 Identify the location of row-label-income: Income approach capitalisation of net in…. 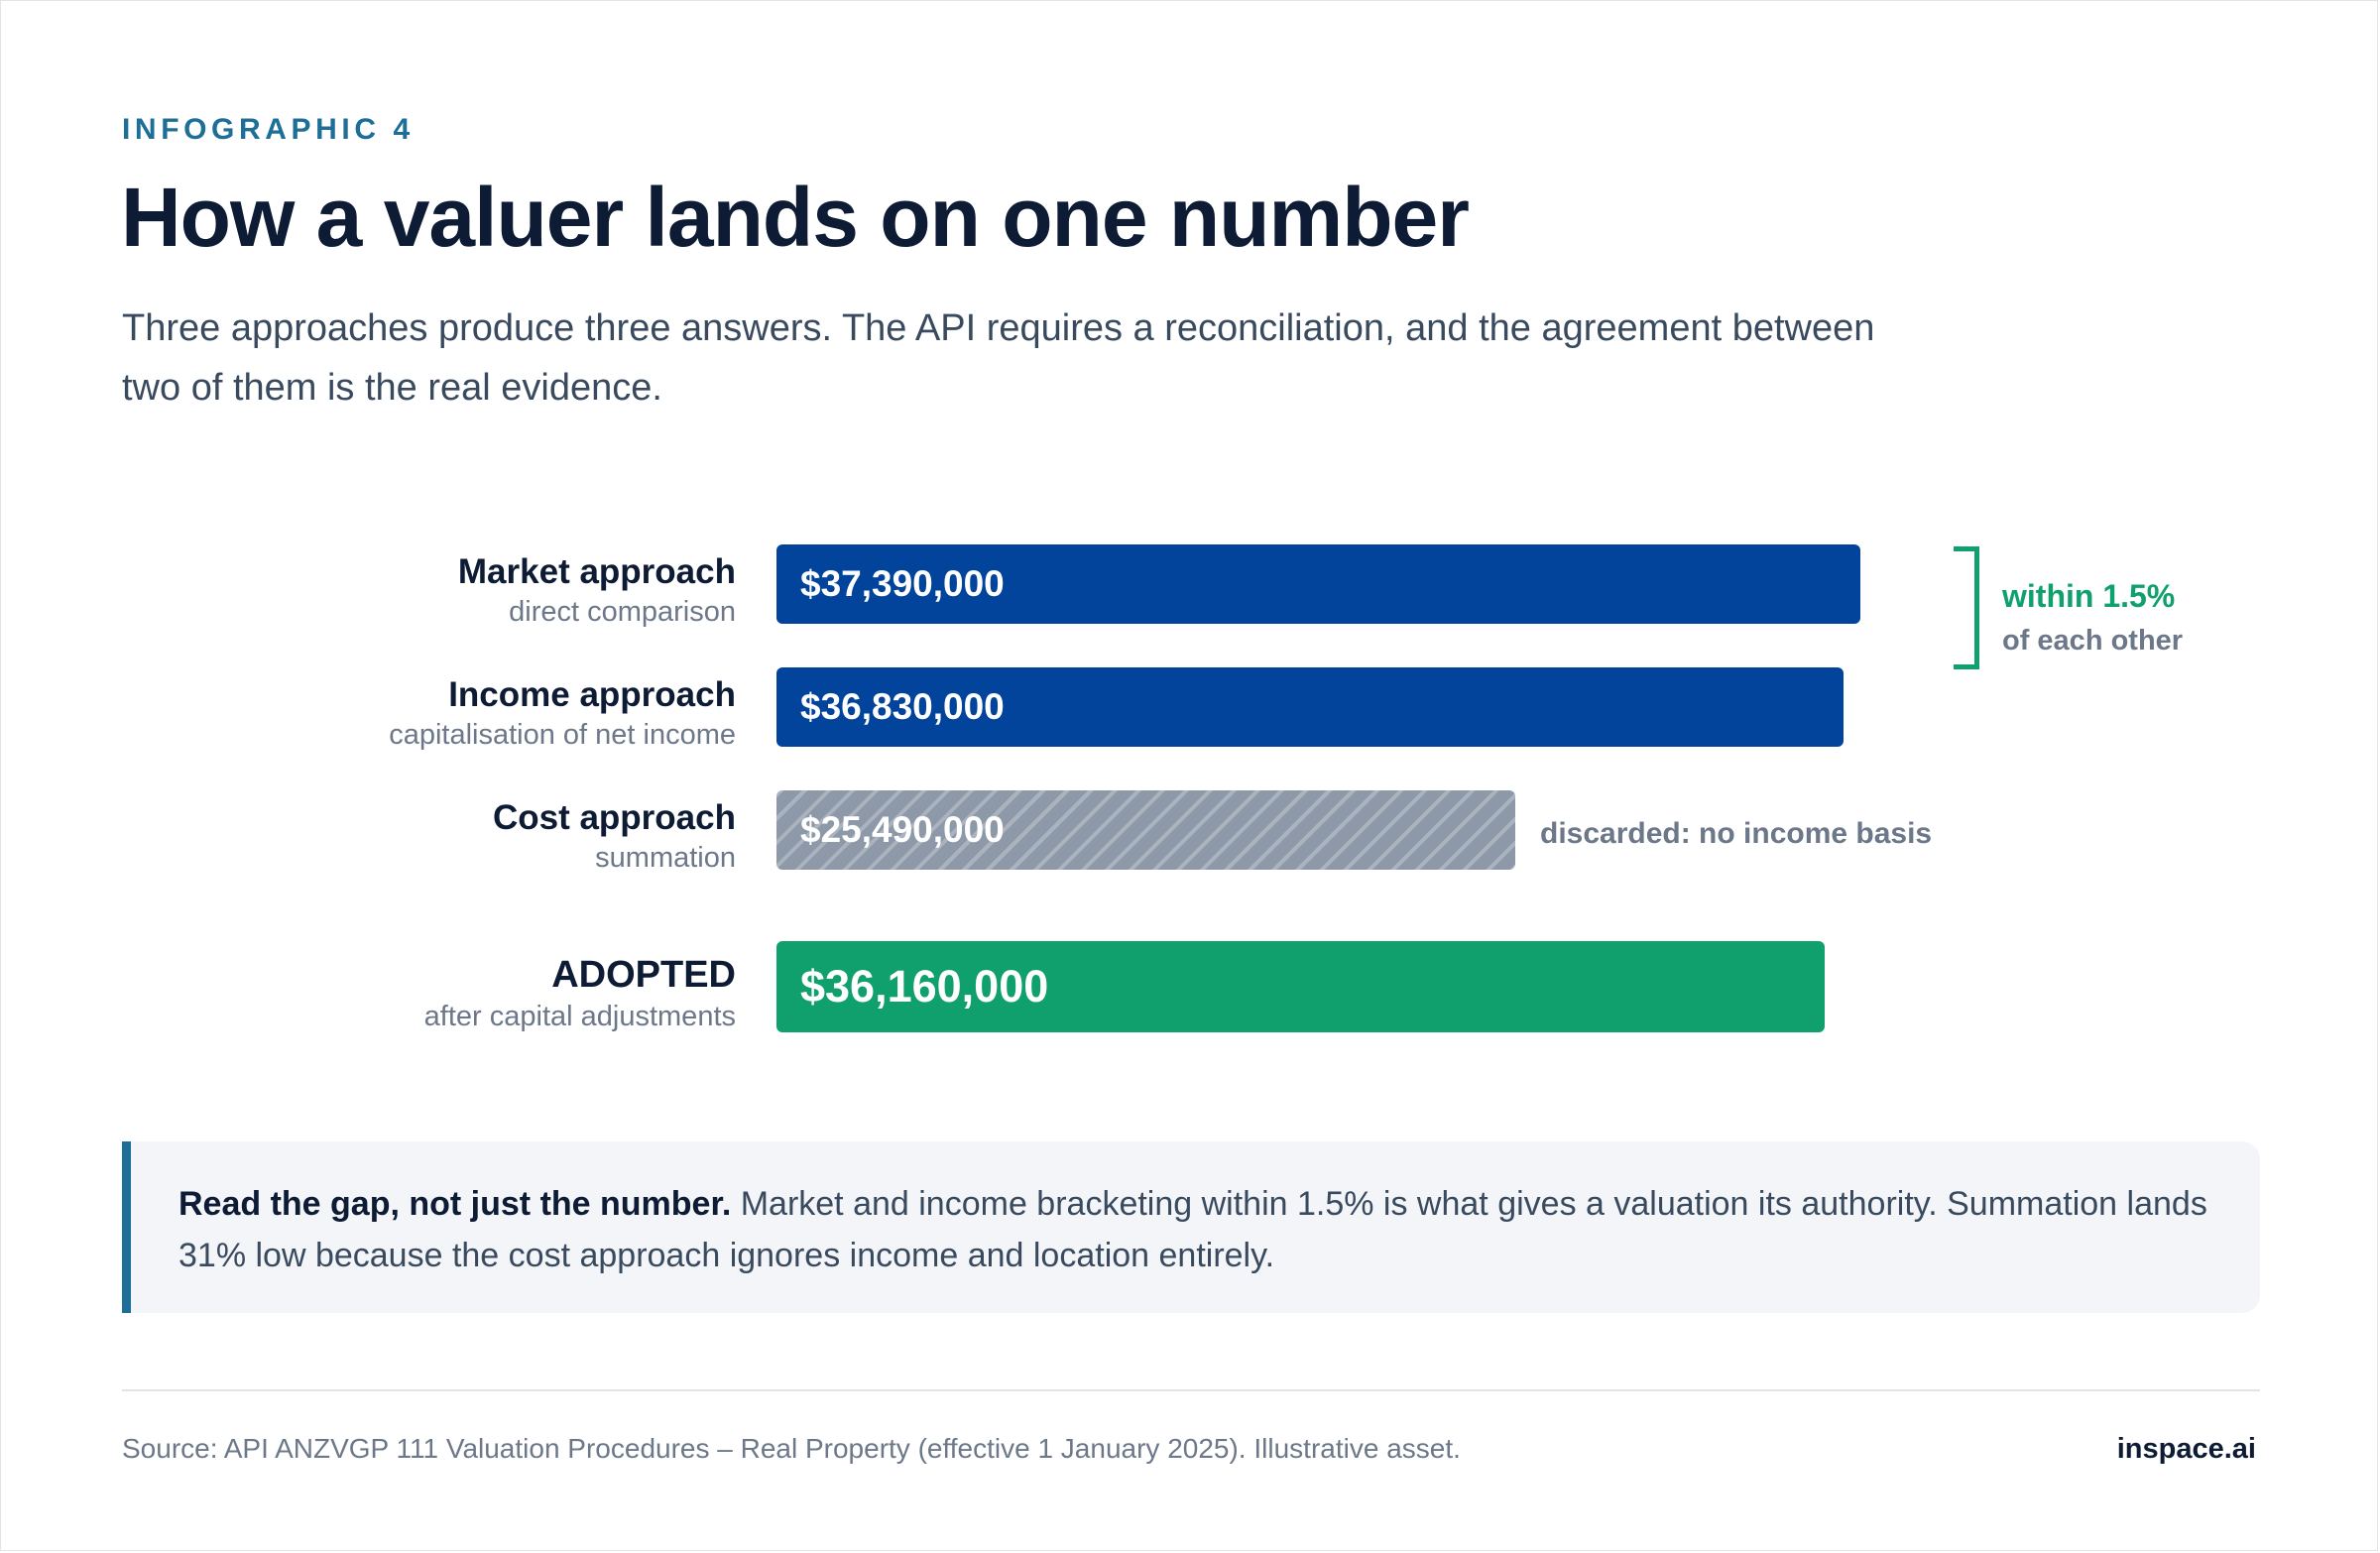
(562, 713).